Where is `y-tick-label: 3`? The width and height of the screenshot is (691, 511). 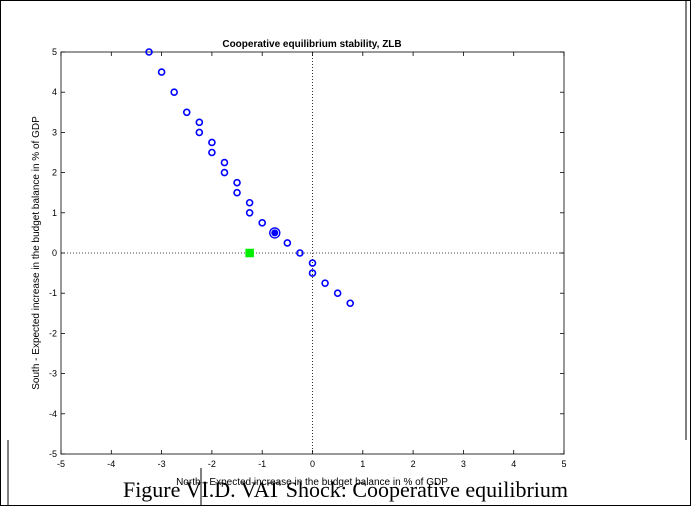 y-tick-label: 3 is located at coordinates (54, 132).